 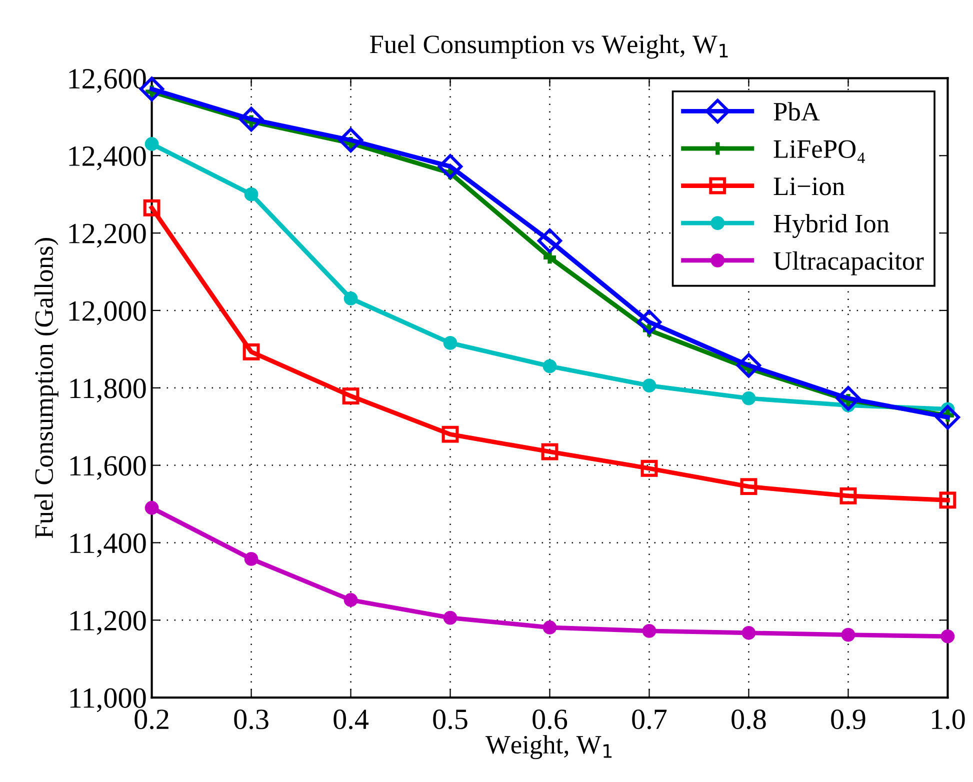 What do you see at coordinates (649, 720) in the screenshot?
I see `x-tick-label: 0.7` at bounding box center [649, 720].